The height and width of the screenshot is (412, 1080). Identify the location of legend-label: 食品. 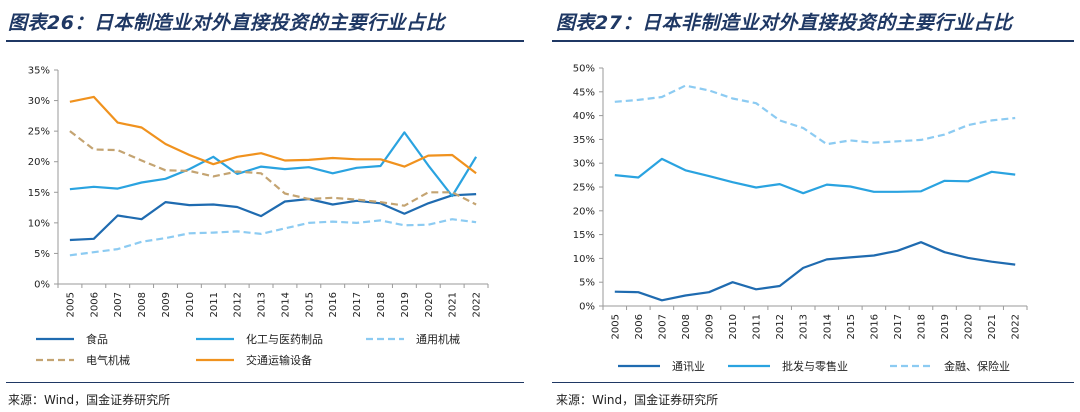
(97, 339).